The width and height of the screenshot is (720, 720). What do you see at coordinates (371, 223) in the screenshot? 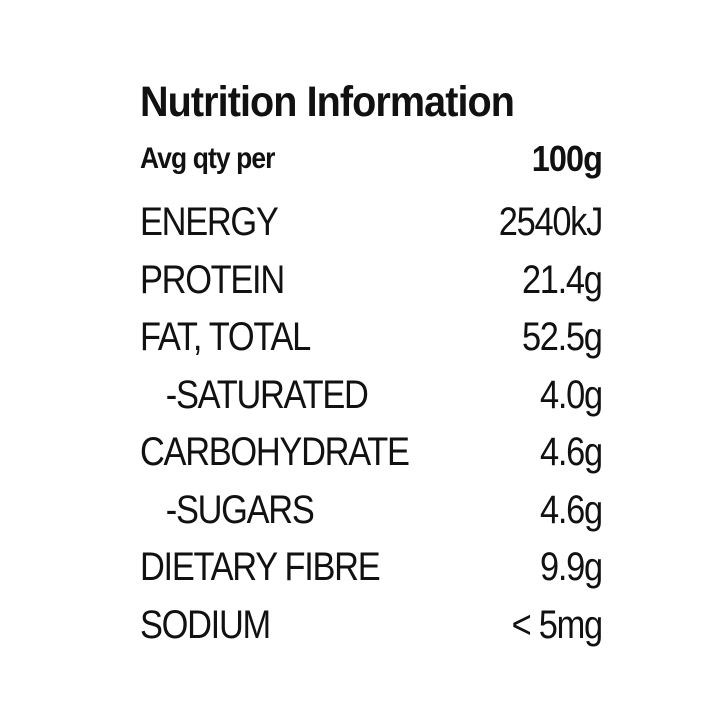
I see `nutrient-row-energy: ENERGY 2540kJ` at bounding box center [371, 223].